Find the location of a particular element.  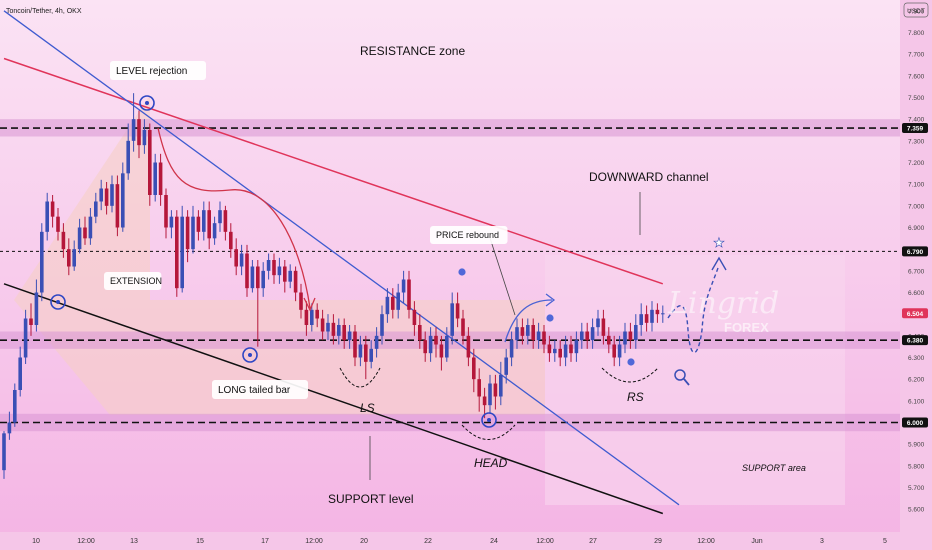

currency-badge is located at coordinates (916, 10).